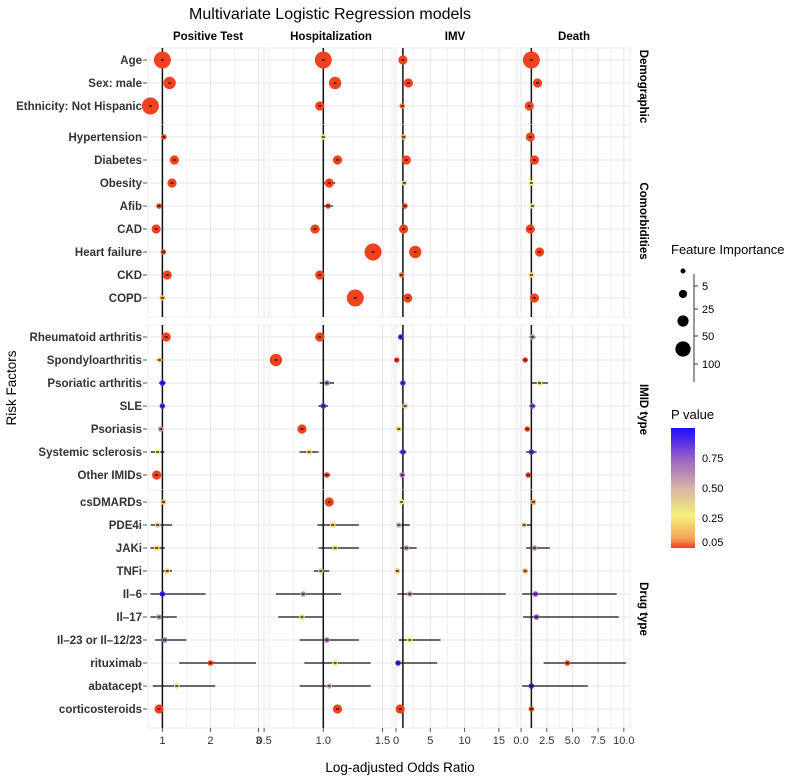  I want to click on row-label: abatacept, so click(115, 687).